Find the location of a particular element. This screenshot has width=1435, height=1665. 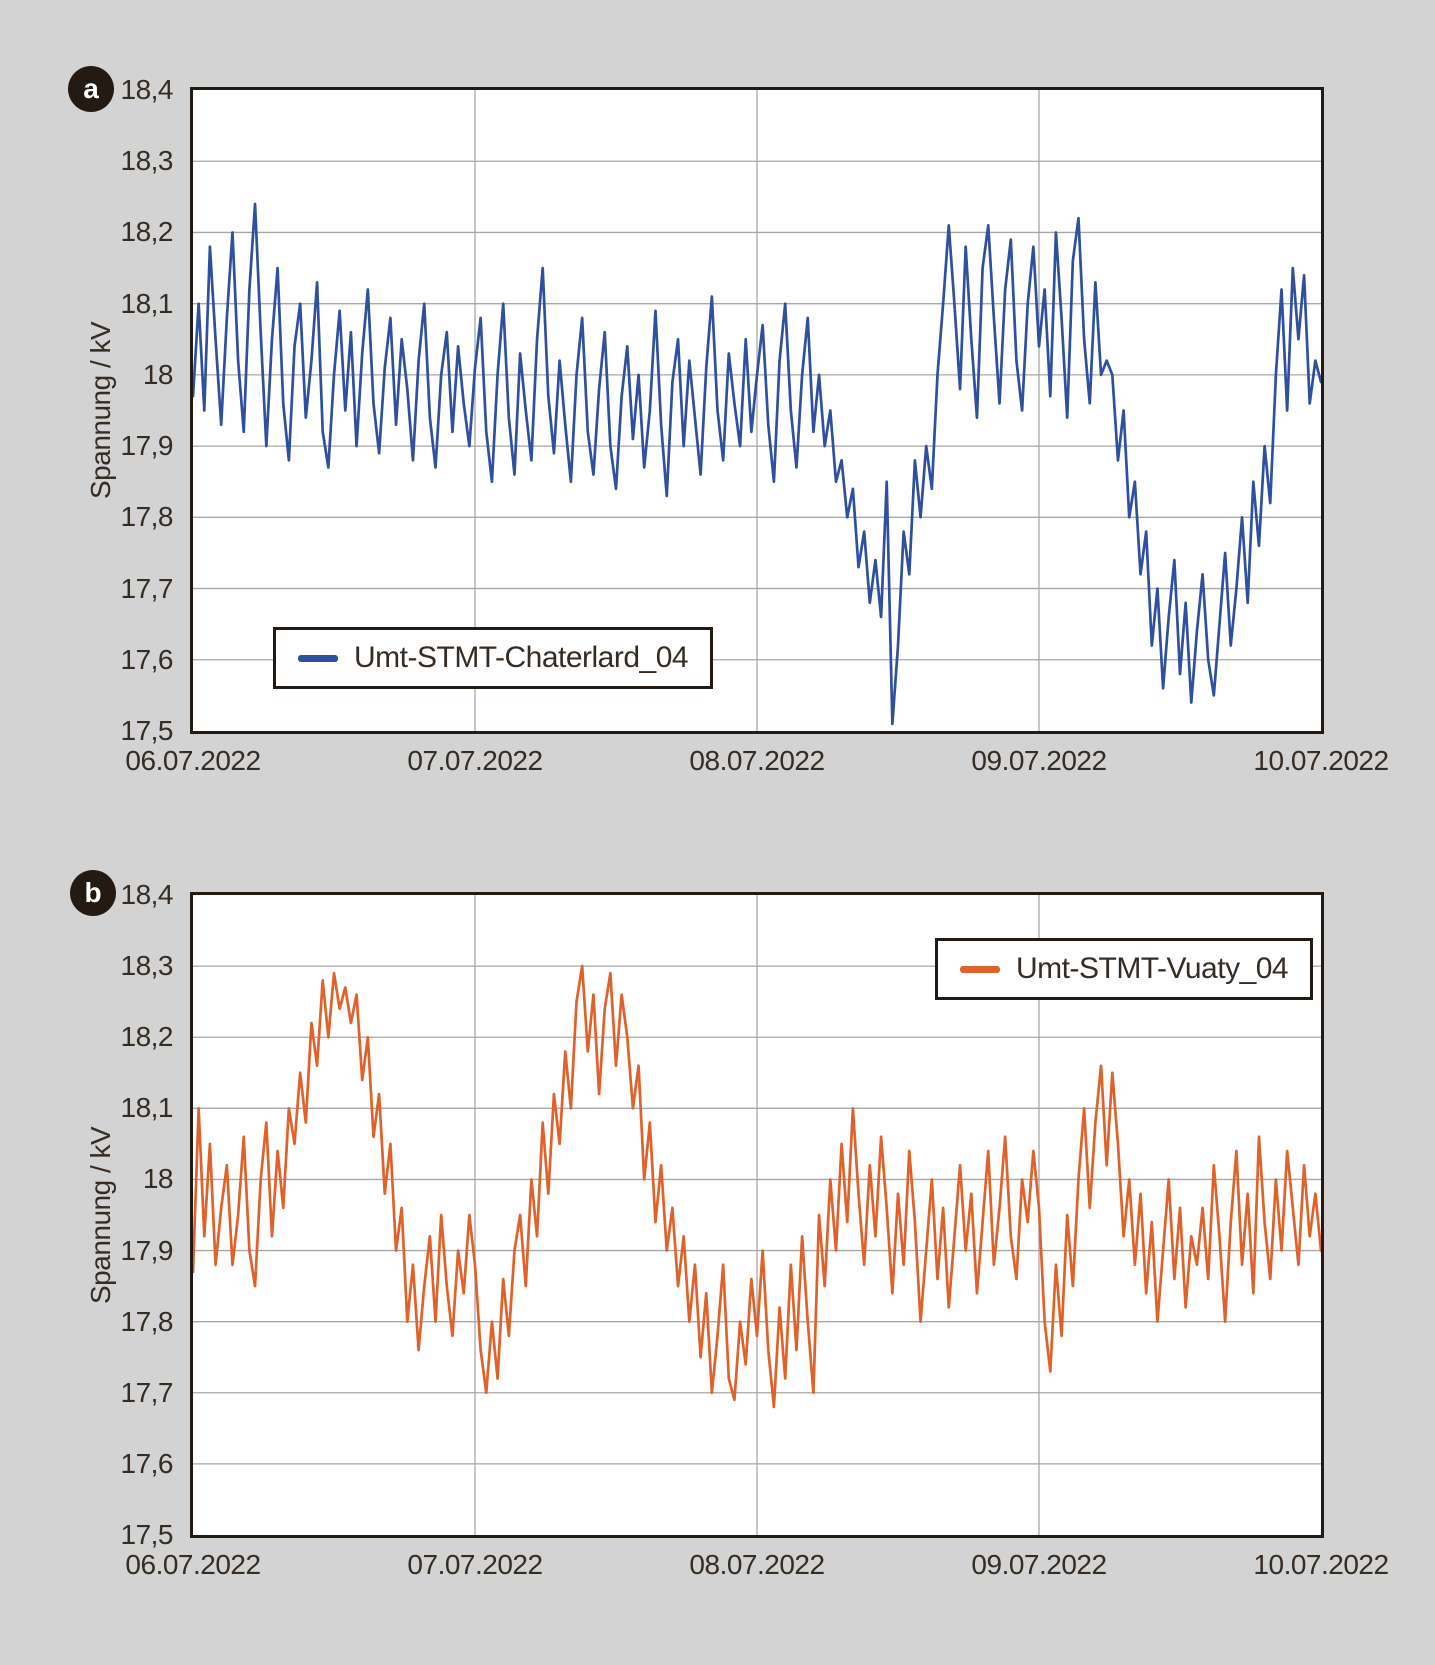

legend-label-b: Umt-STMT-Vuaty_04 is located at coordinates (1152, 968).